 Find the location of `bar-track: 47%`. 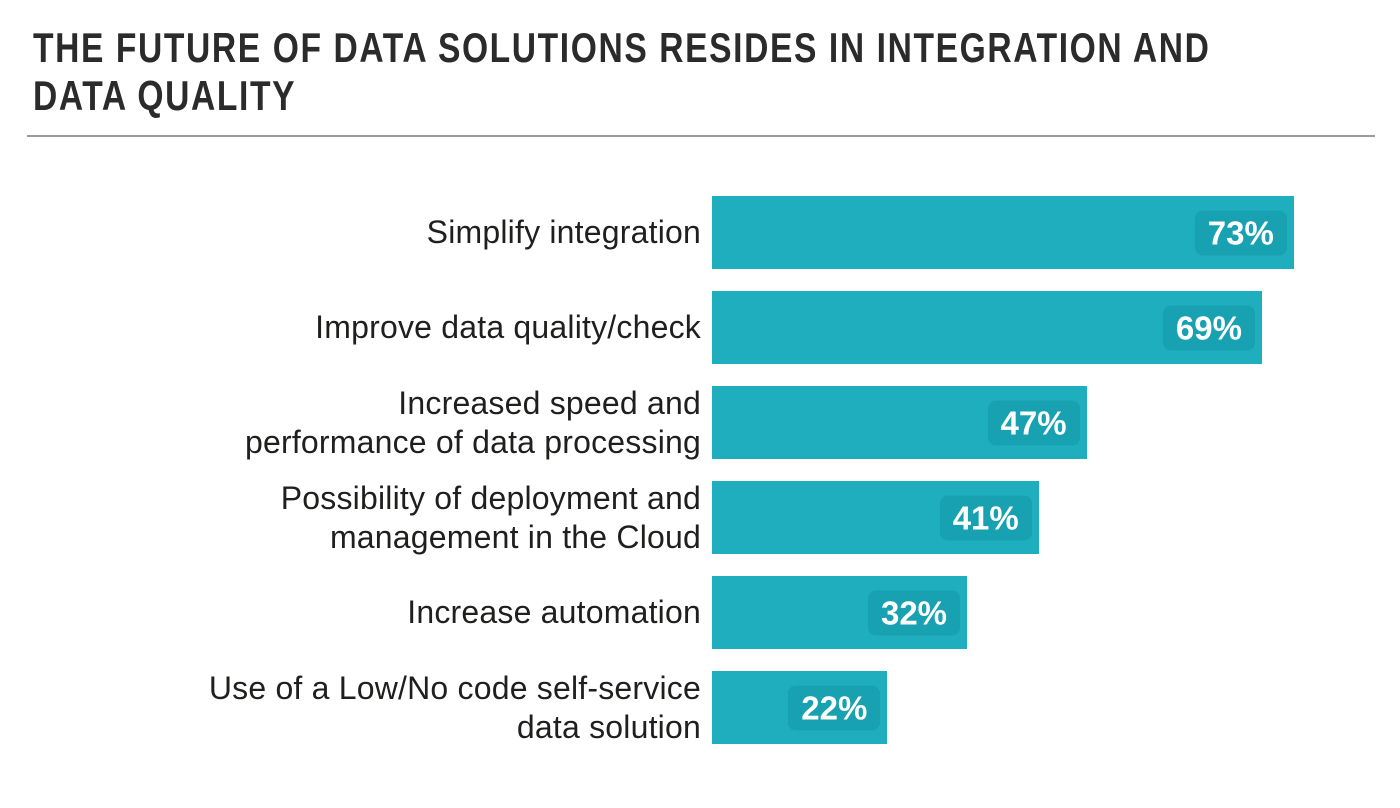

bar-track: 47% is located at coordinates (1056, 422).